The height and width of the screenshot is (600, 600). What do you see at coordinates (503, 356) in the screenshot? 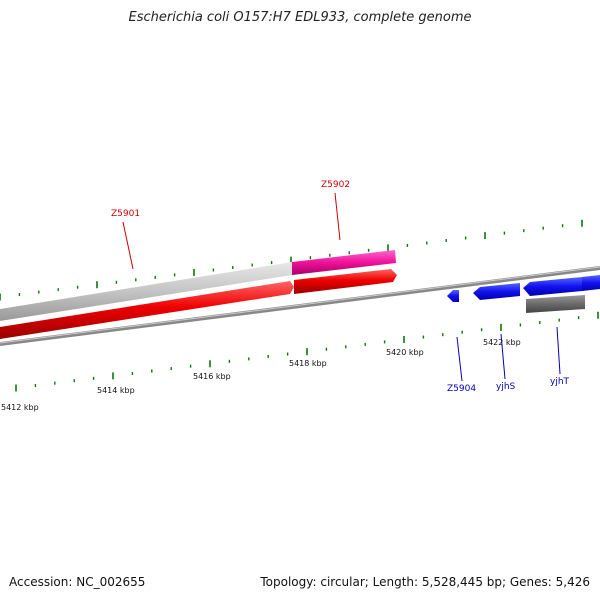
I see `leader-yjhs` at bounding box center [503, 356].